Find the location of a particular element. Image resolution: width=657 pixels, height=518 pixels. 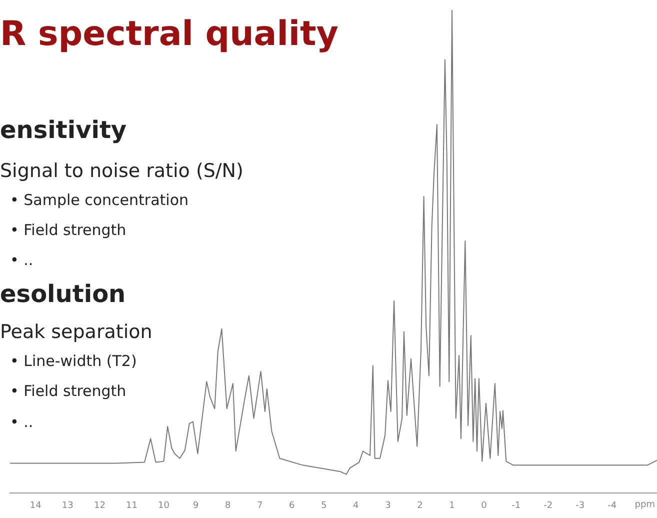

x-tick-label: -4 is located at coordinates (612, 505).